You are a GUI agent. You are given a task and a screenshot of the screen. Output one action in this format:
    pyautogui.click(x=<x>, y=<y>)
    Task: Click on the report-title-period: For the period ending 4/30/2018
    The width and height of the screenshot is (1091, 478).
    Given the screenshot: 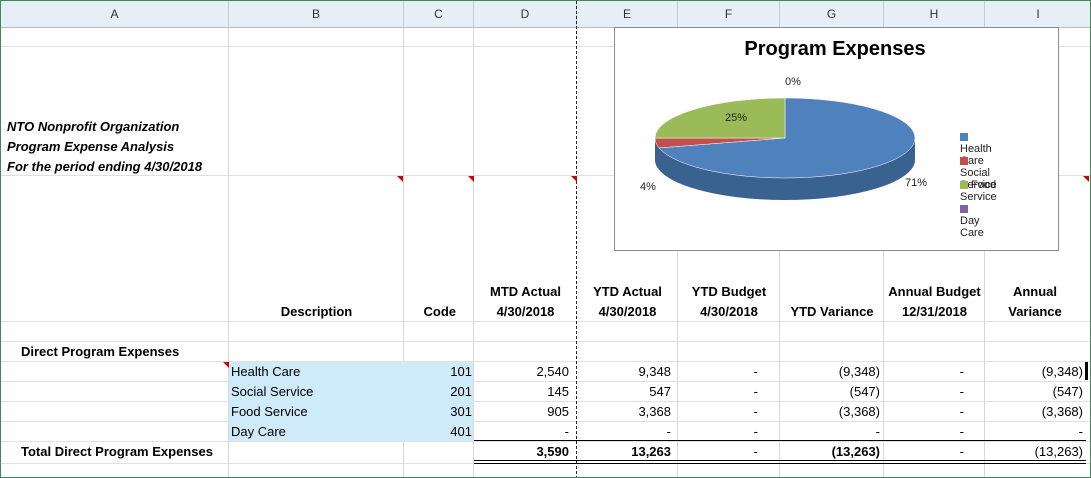 What is the action you would take?
    pyautogui.click(x=105, y=166)
    